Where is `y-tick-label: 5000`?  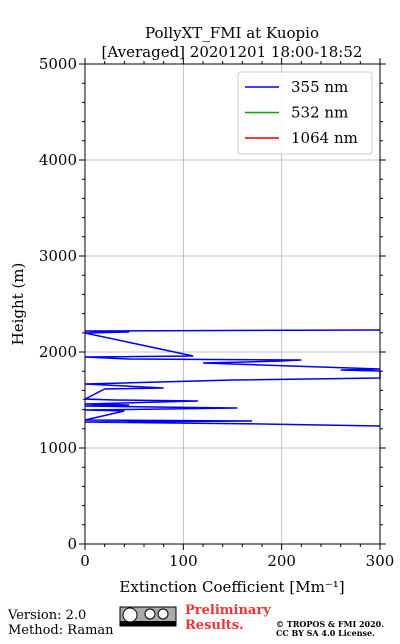
y-tick-label: 5000 is located at coordinates (58, 64).